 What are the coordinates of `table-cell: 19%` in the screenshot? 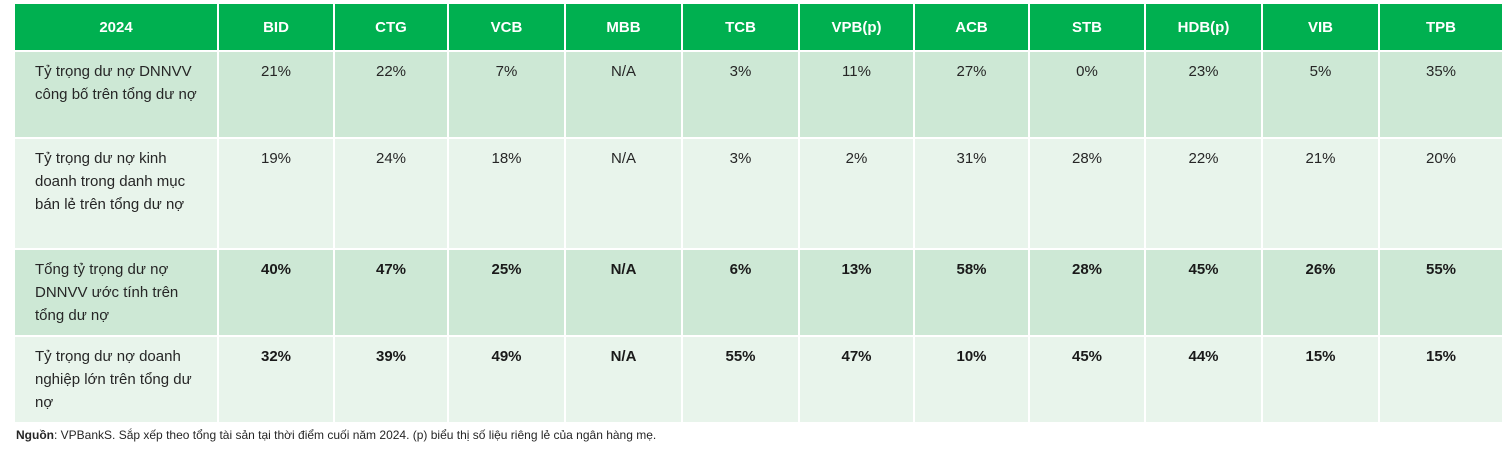 It's located at (276, 193).